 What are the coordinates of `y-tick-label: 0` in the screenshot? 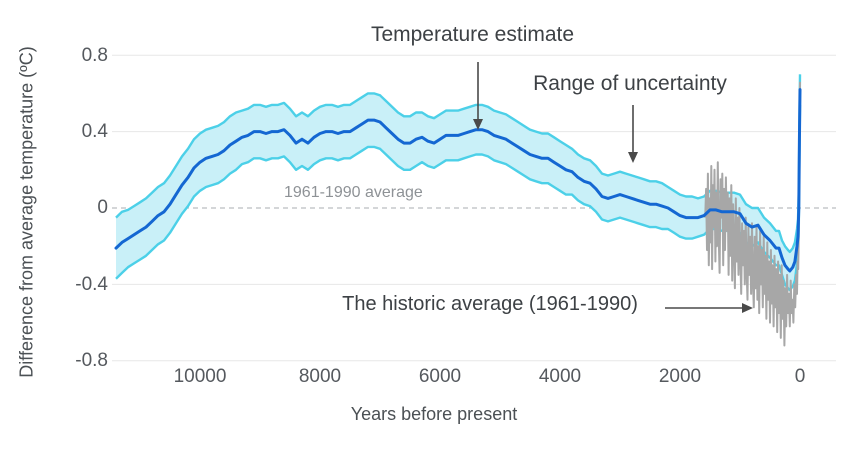 It's located at (102, 207).